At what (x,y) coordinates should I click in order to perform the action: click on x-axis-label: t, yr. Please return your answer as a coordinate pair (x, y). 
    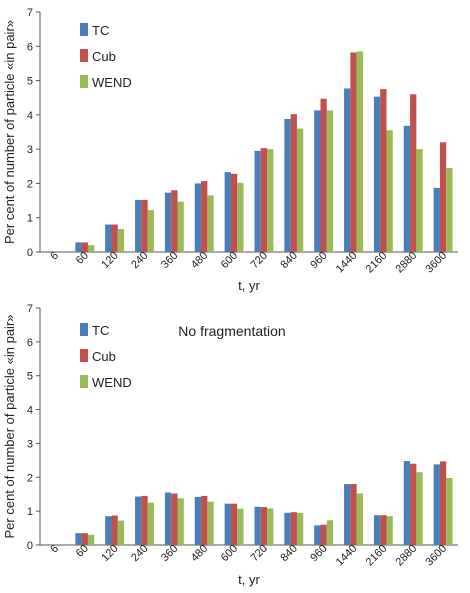
    Looking at the image, I should click on (249, 579).